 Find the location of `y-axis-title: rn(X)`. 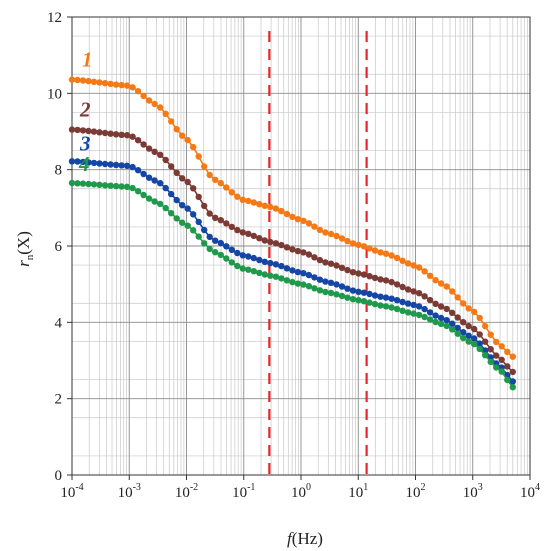

y-axis-title: rn(X) is located at coordinates (25, 249).